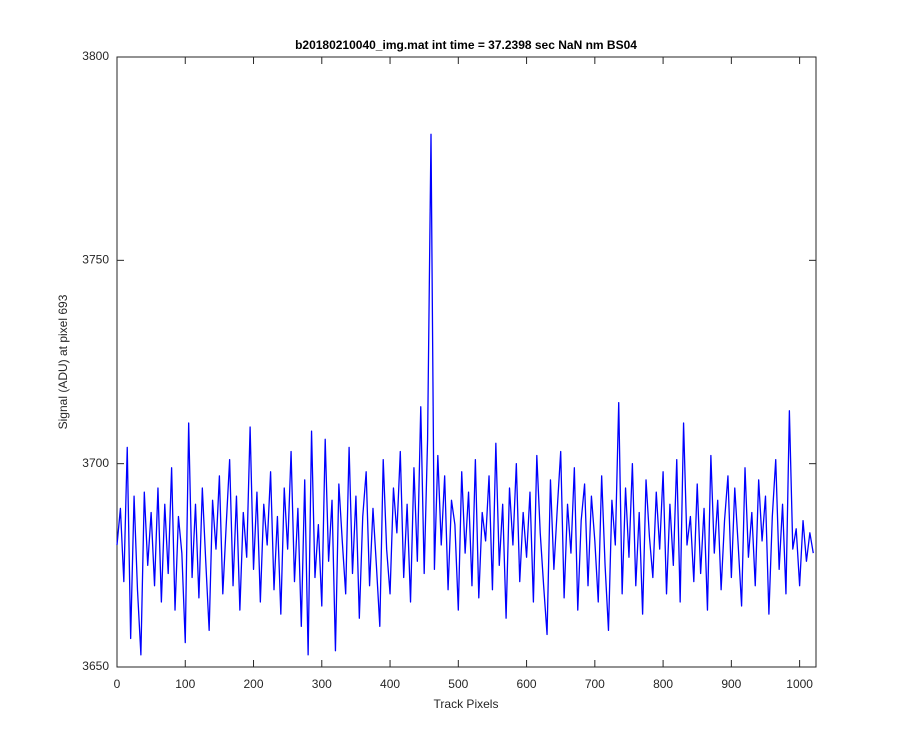 The image size is (900, 750). Describe the element at coordinates (390, 684) in the screenshot. I see `x-tick-label: 400` at that location.